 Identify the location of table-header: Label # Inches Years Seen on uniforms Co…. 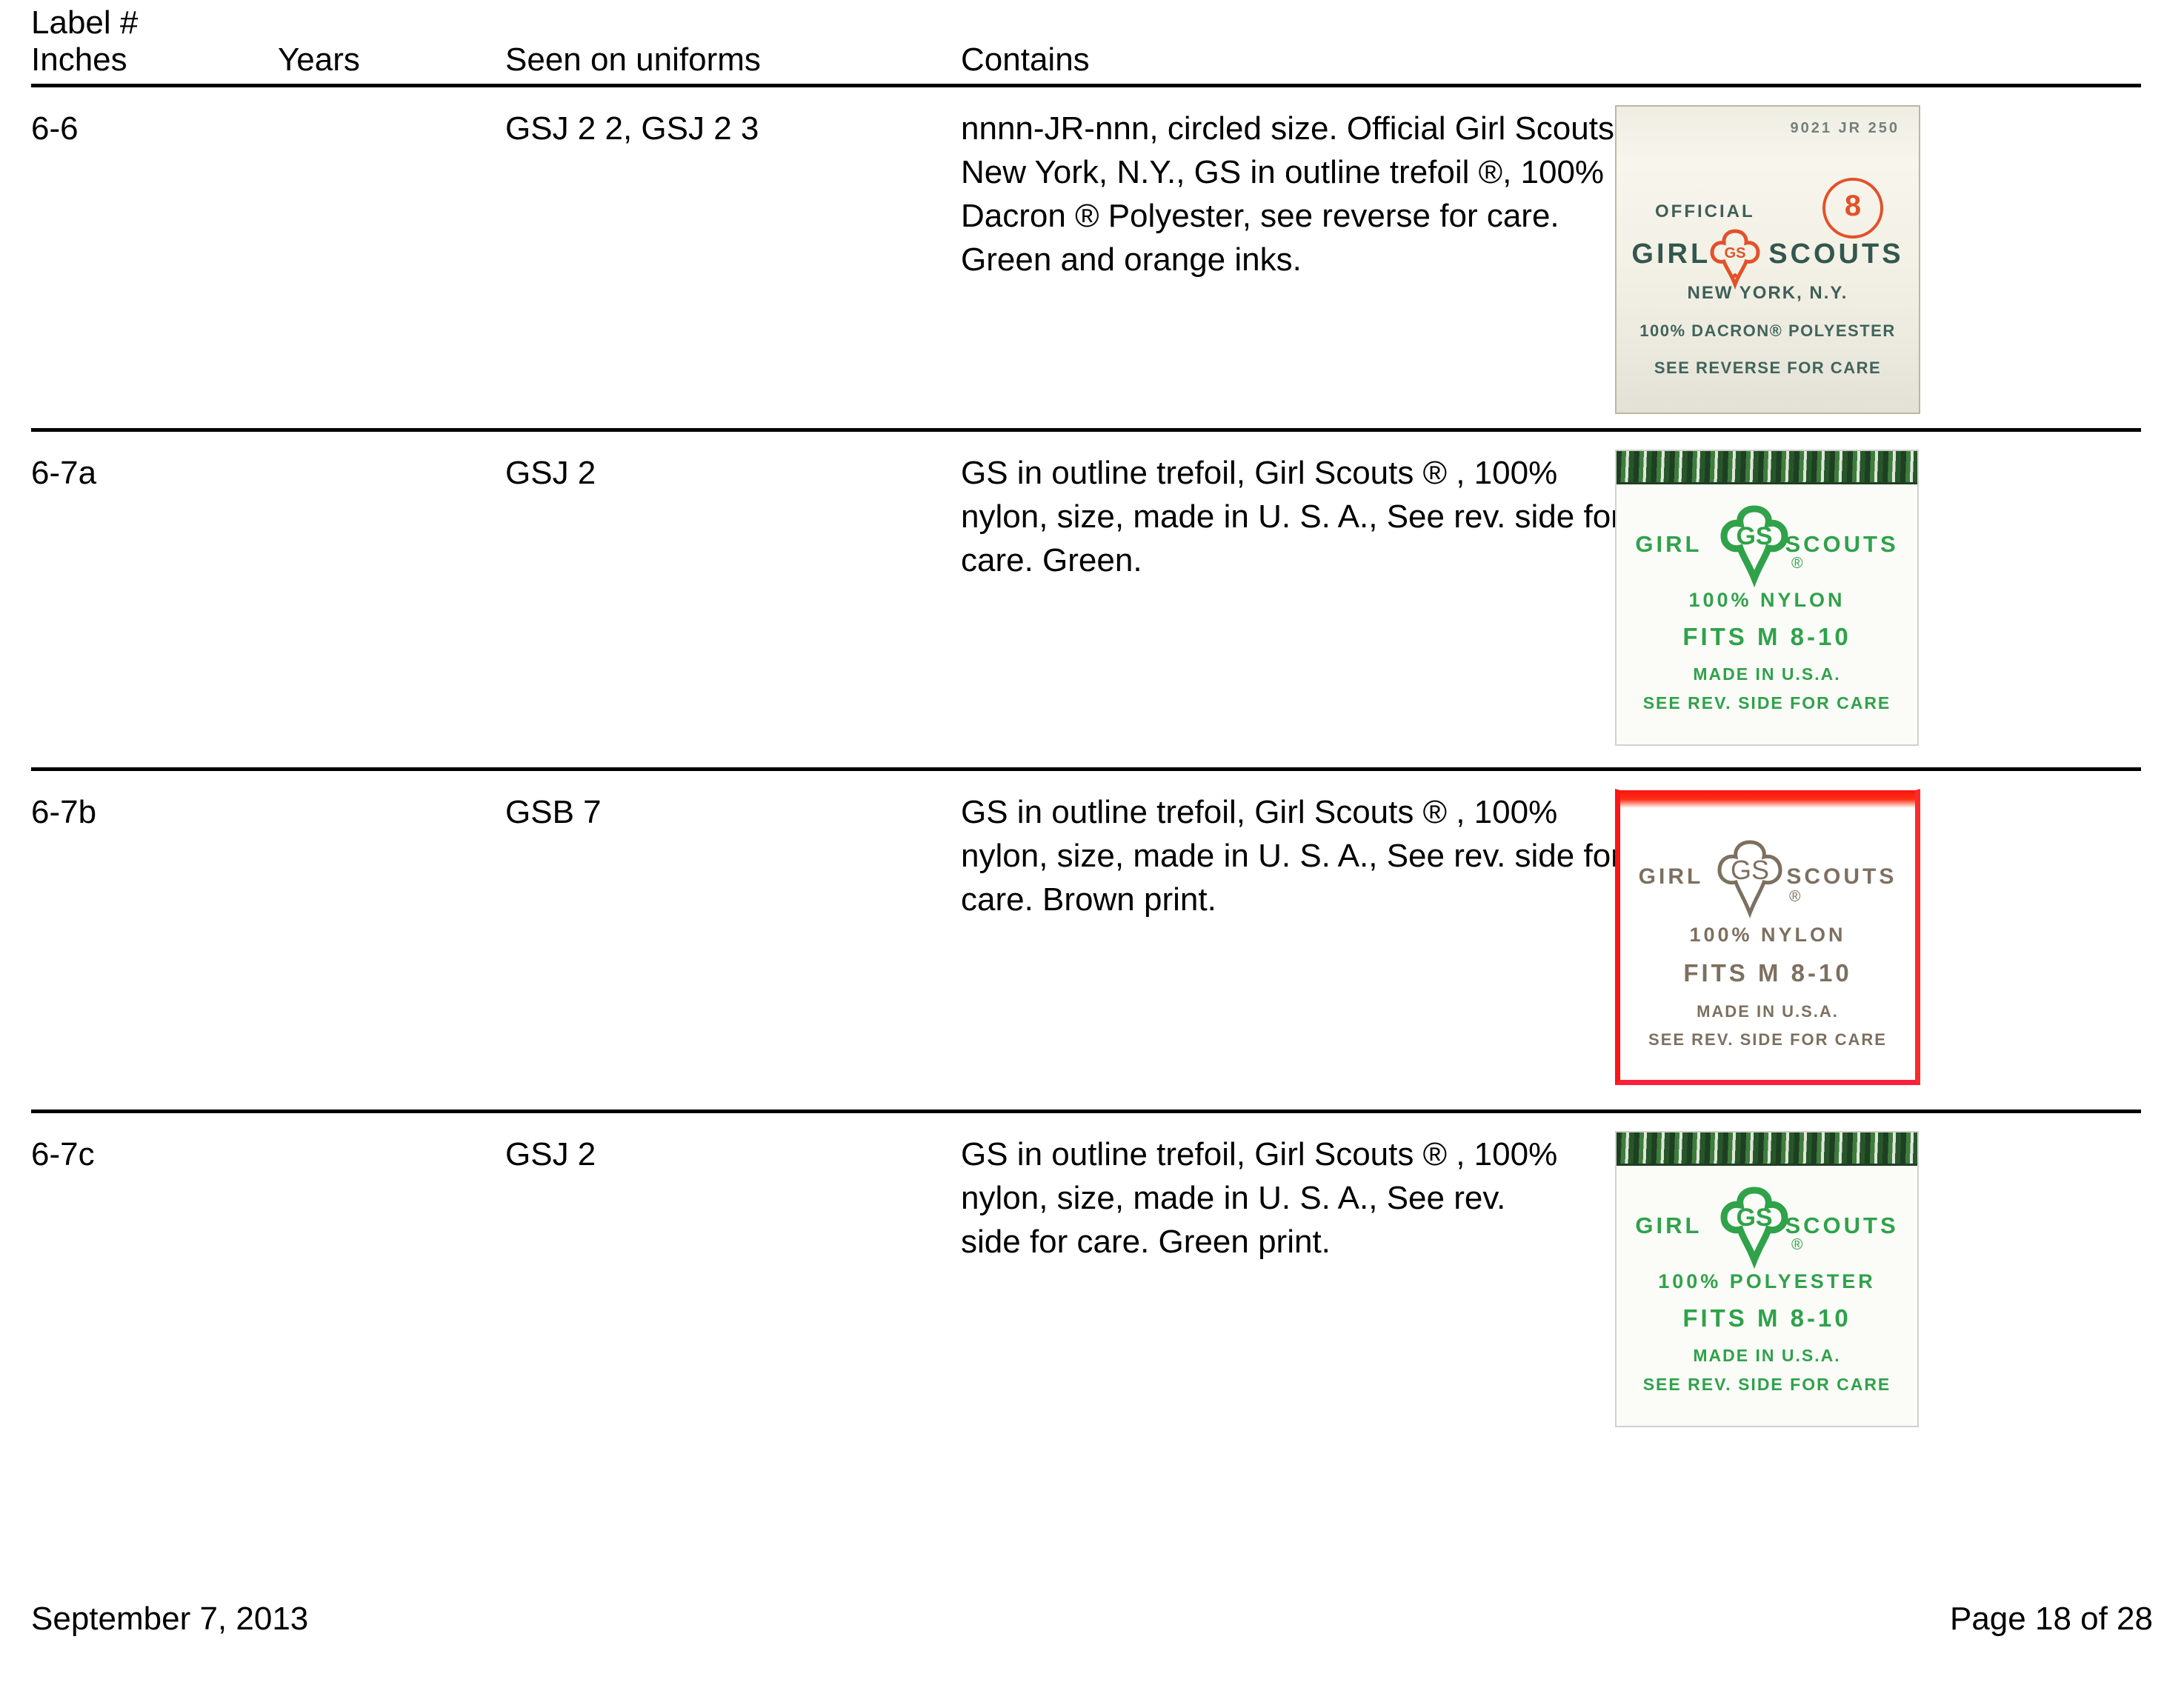
(1086, 42).